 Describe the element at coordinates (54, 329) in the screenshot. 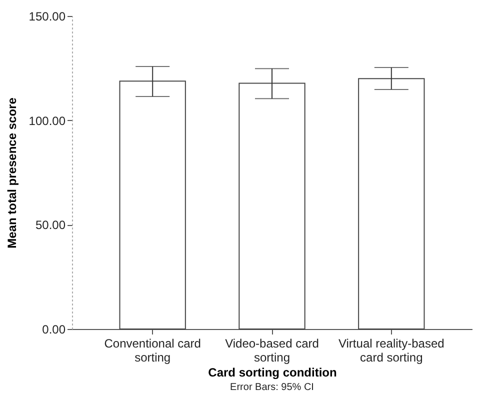

I see `y-tick-label: 0.00` at that location.